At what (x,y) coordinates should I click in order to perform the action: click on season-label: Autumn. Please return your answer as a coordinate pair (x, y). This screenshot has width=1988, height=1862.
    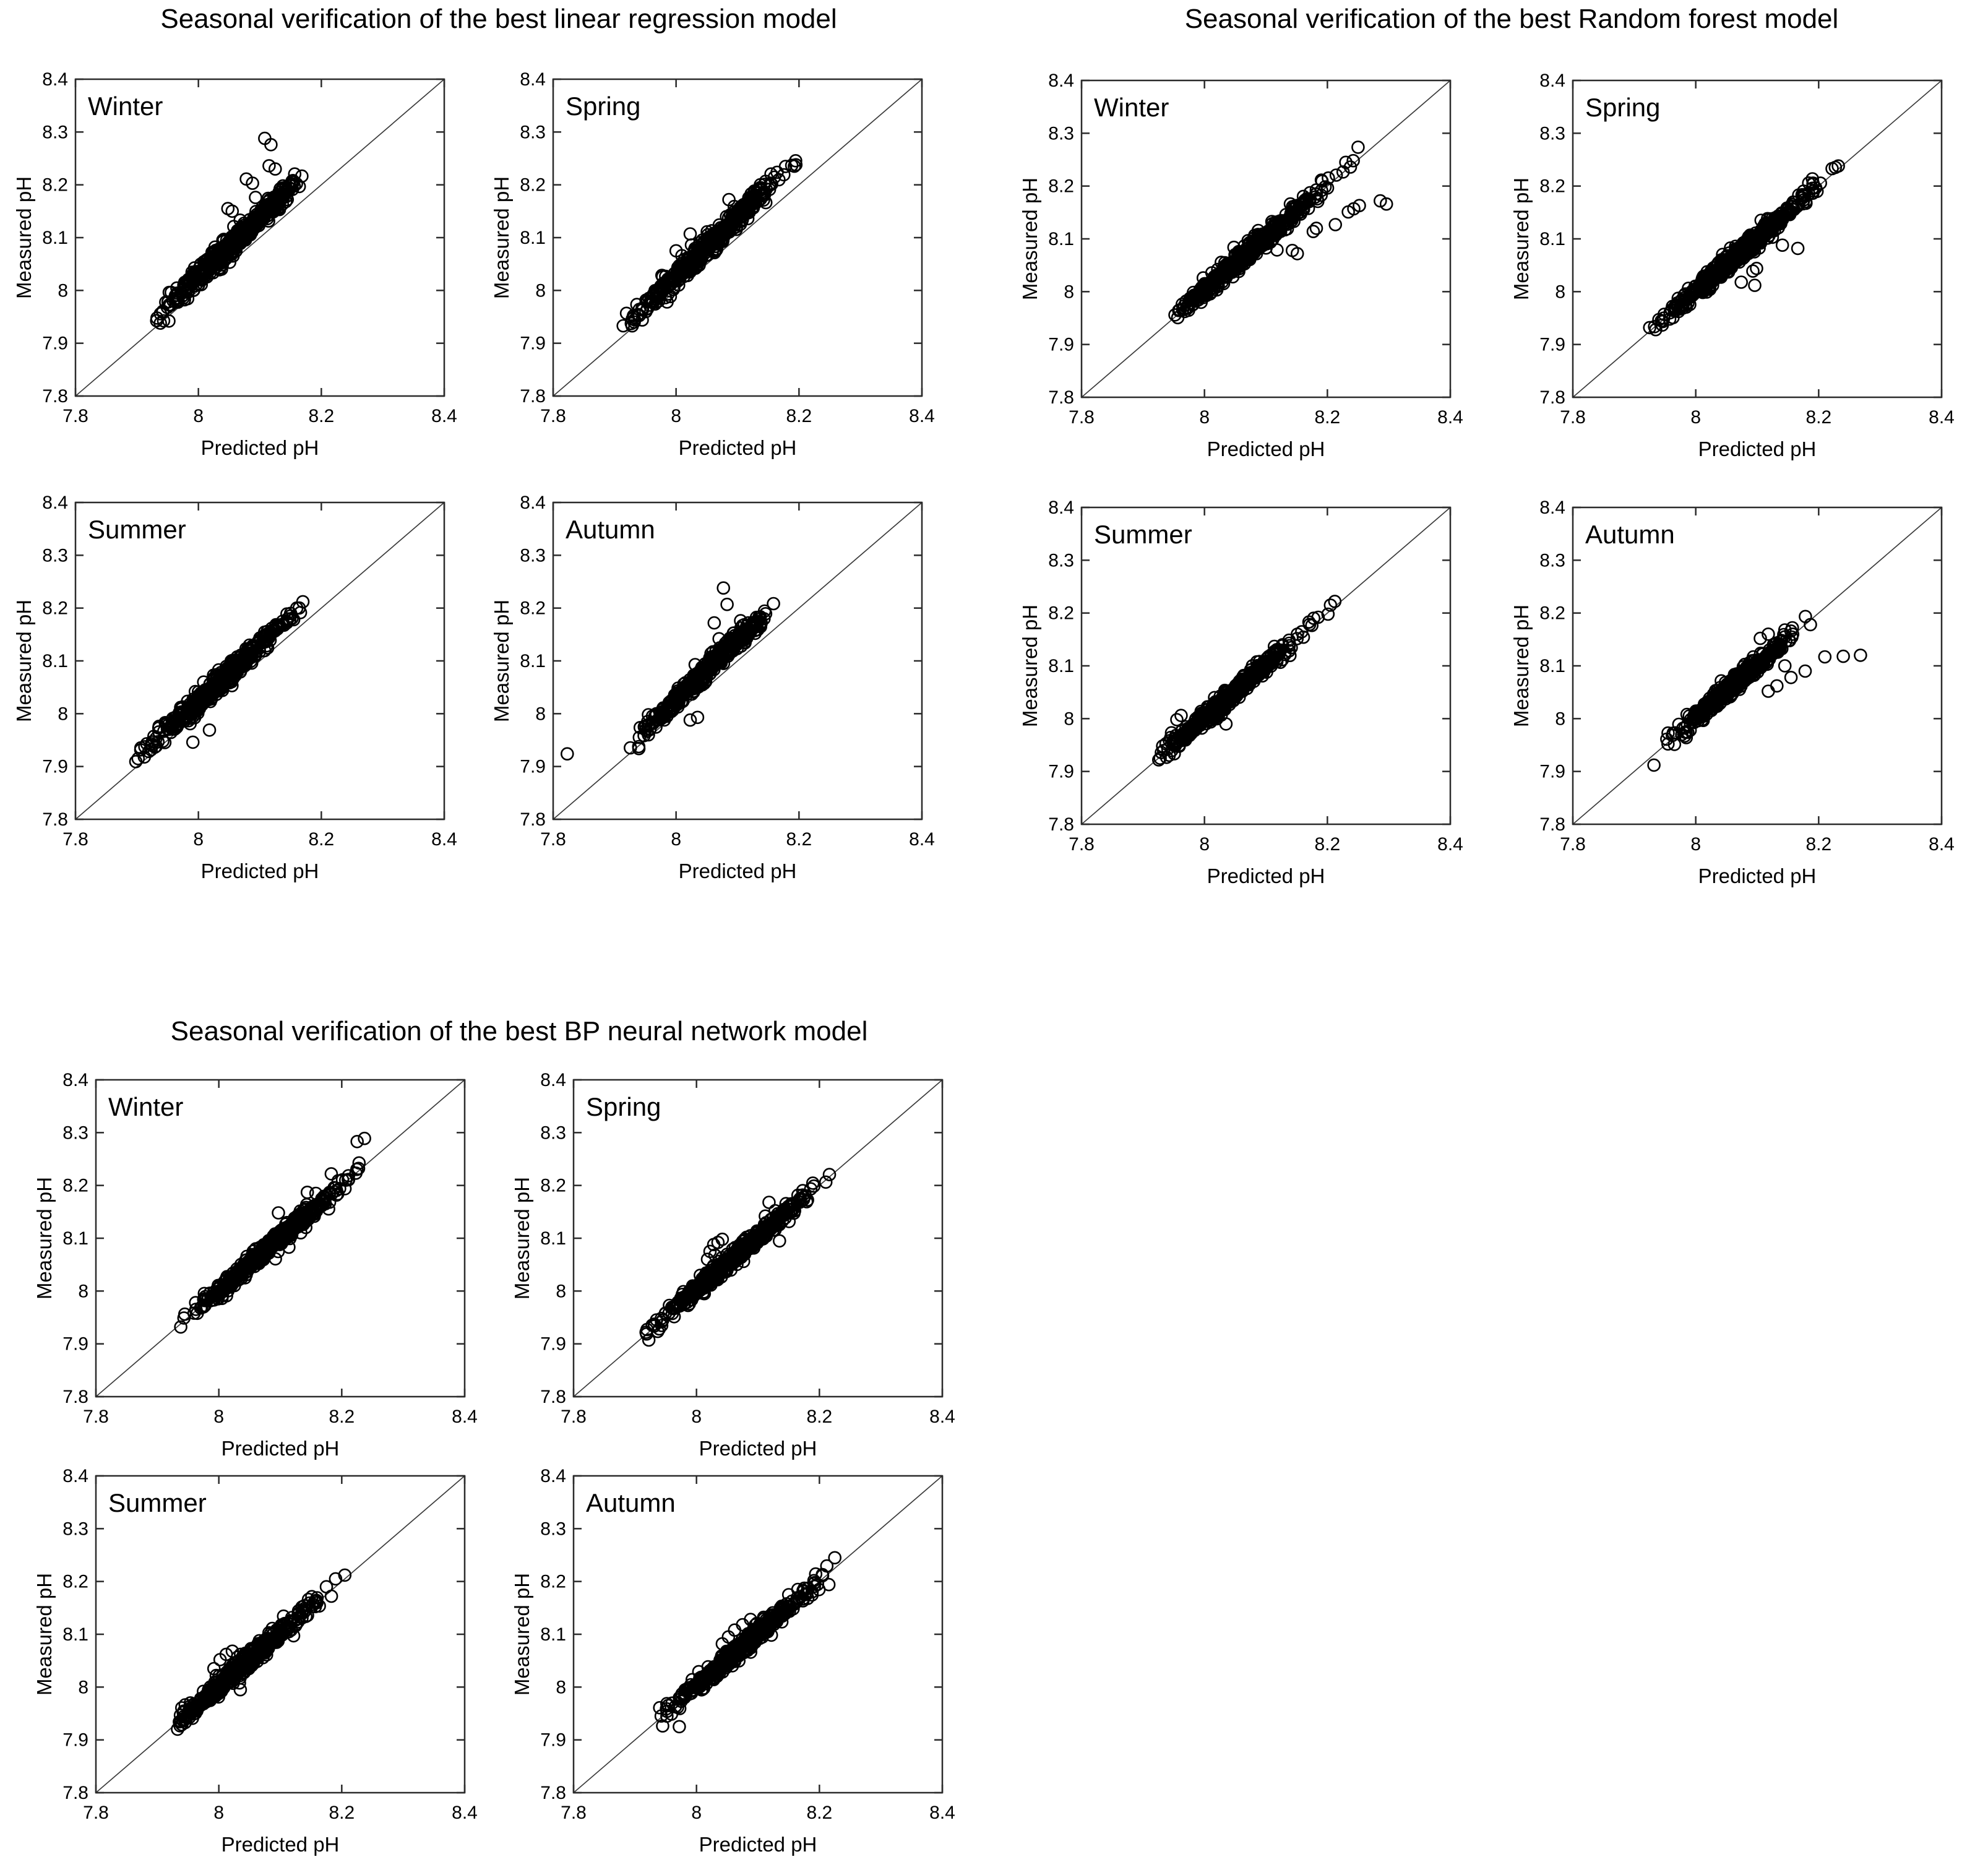
    Looking at the image, I should click on (631, 1502).